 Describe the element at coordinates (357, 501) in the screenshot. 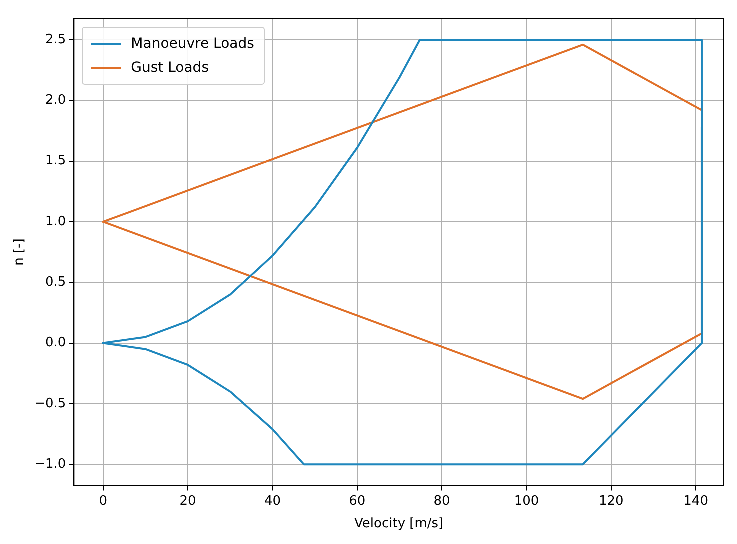

I see `x-tick-label: 60` at that location.